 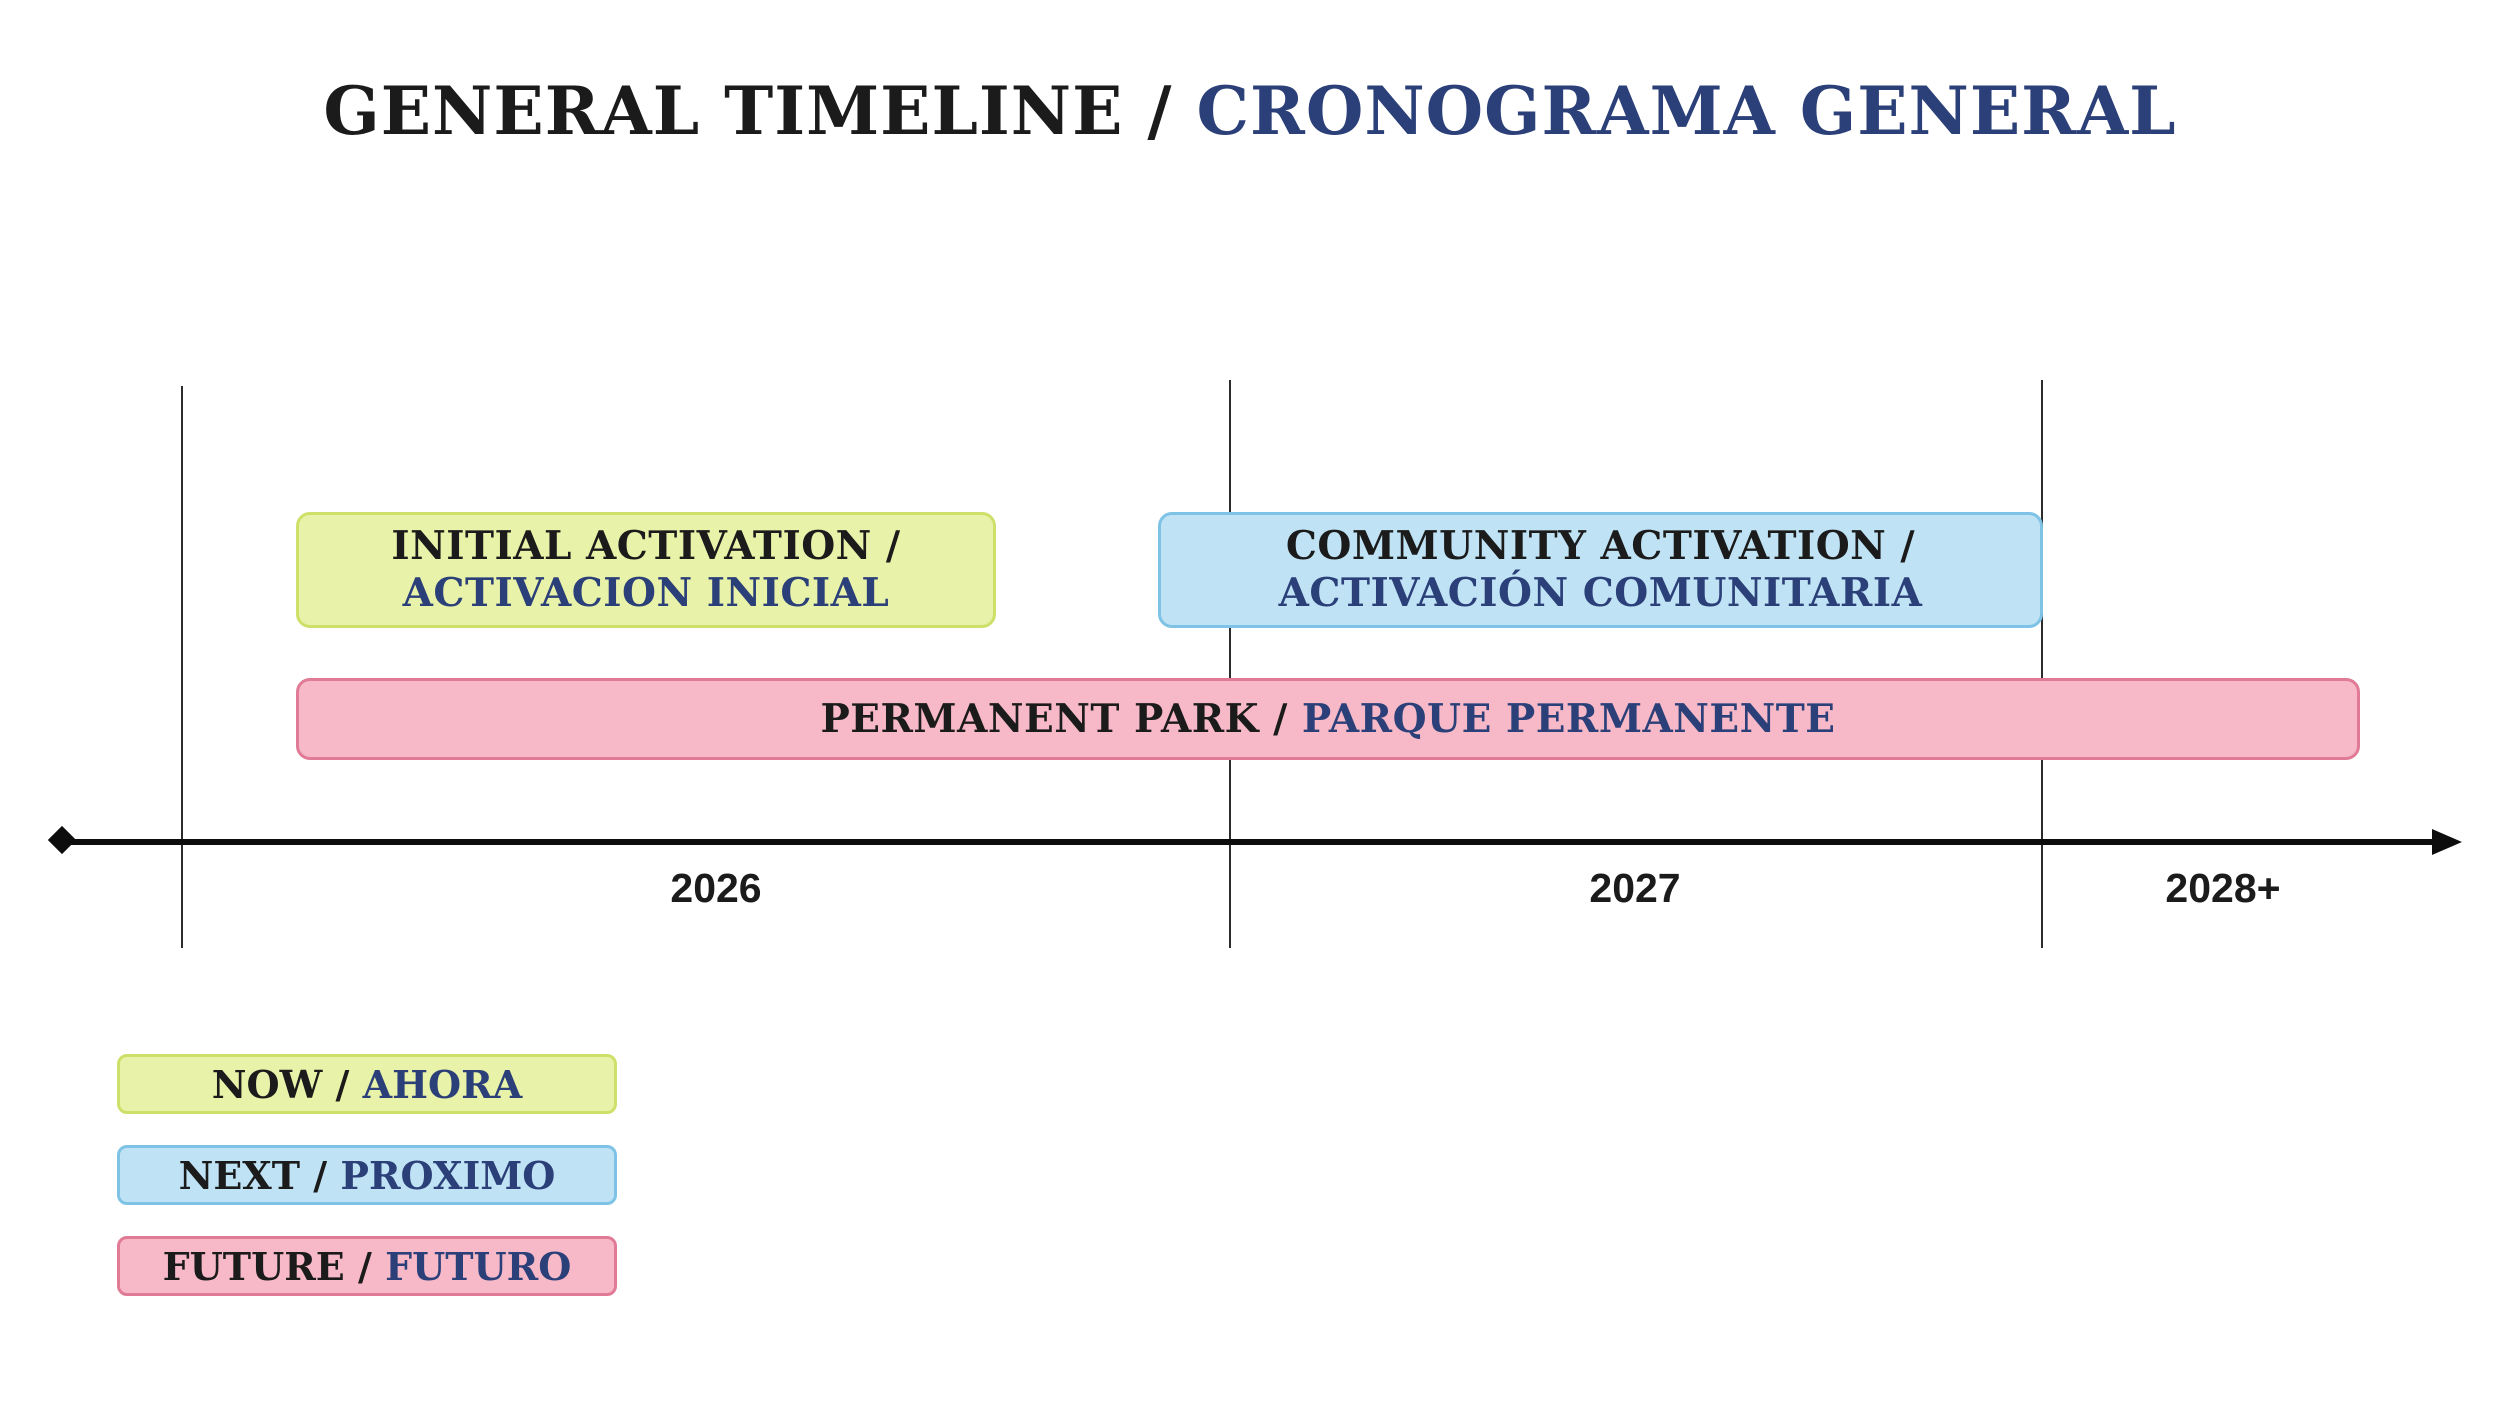 I want to click on axis-start-diamond, so click(x=62, y=840).